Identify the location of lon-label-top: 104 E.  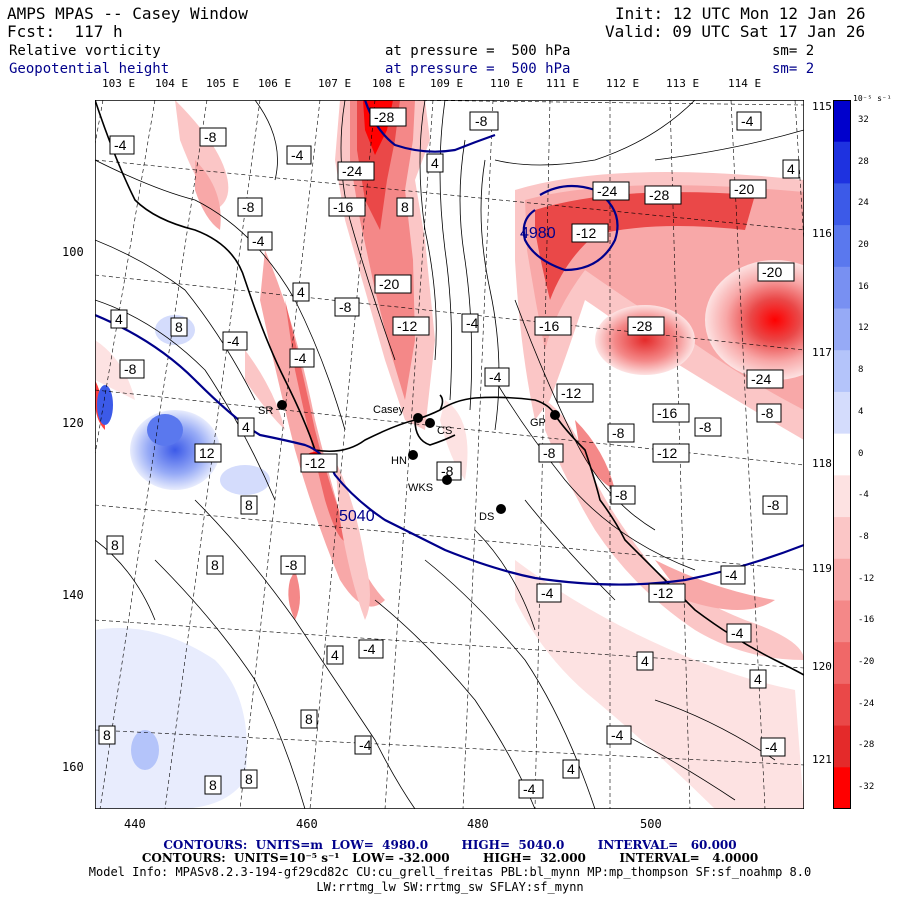
(172, 83).